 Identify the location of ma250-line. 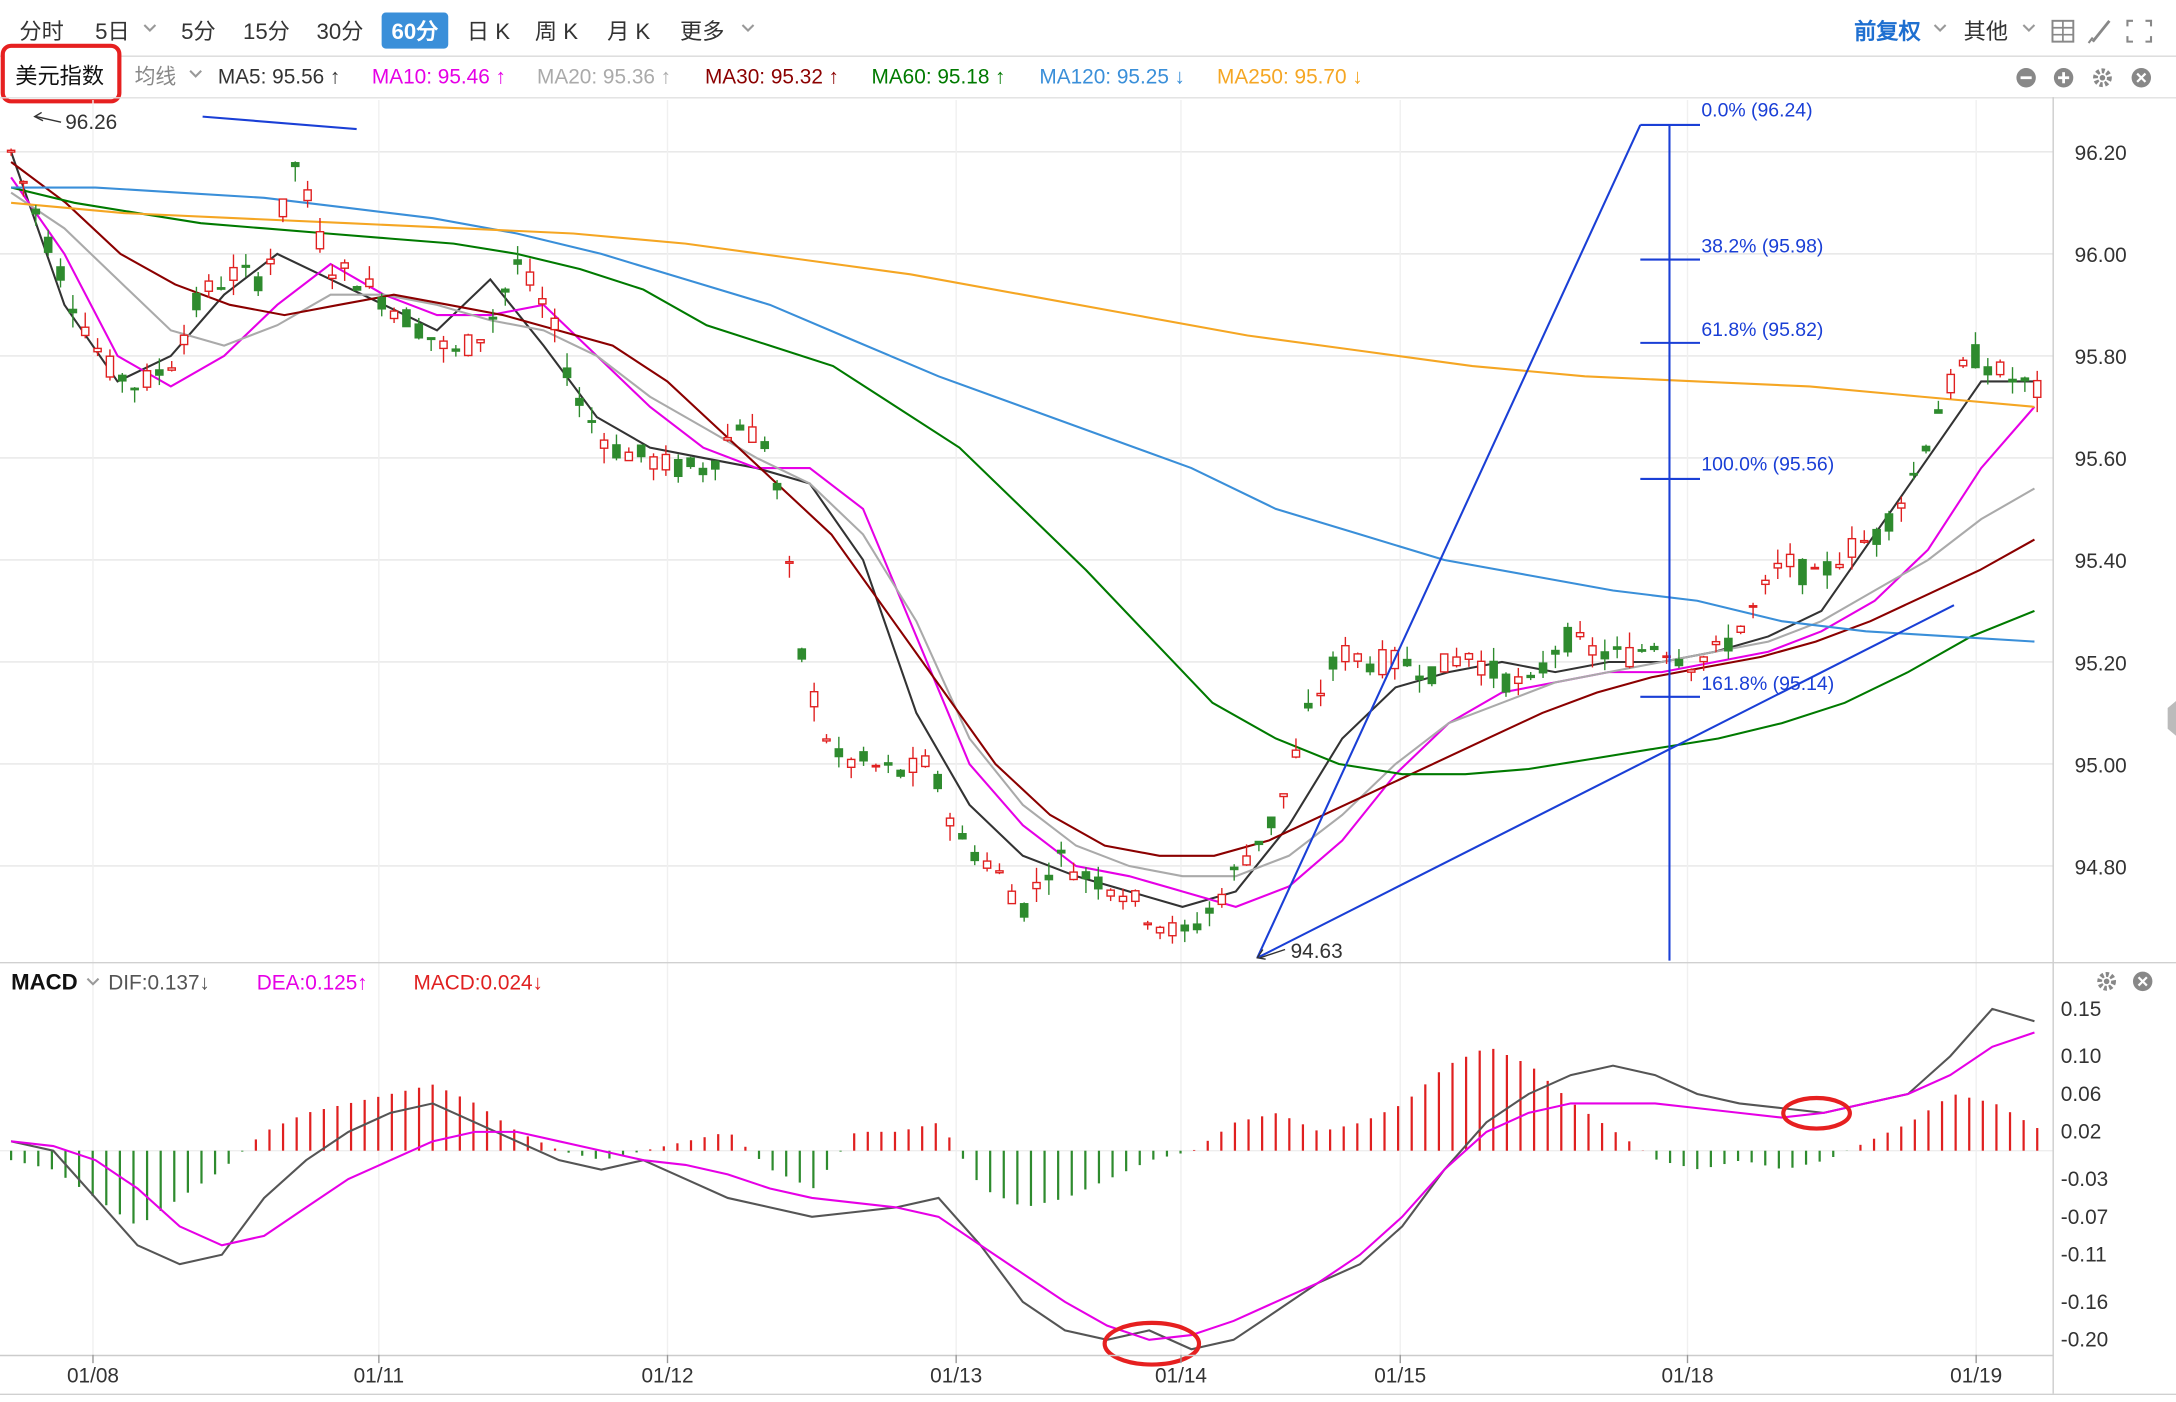
(1023, 304).